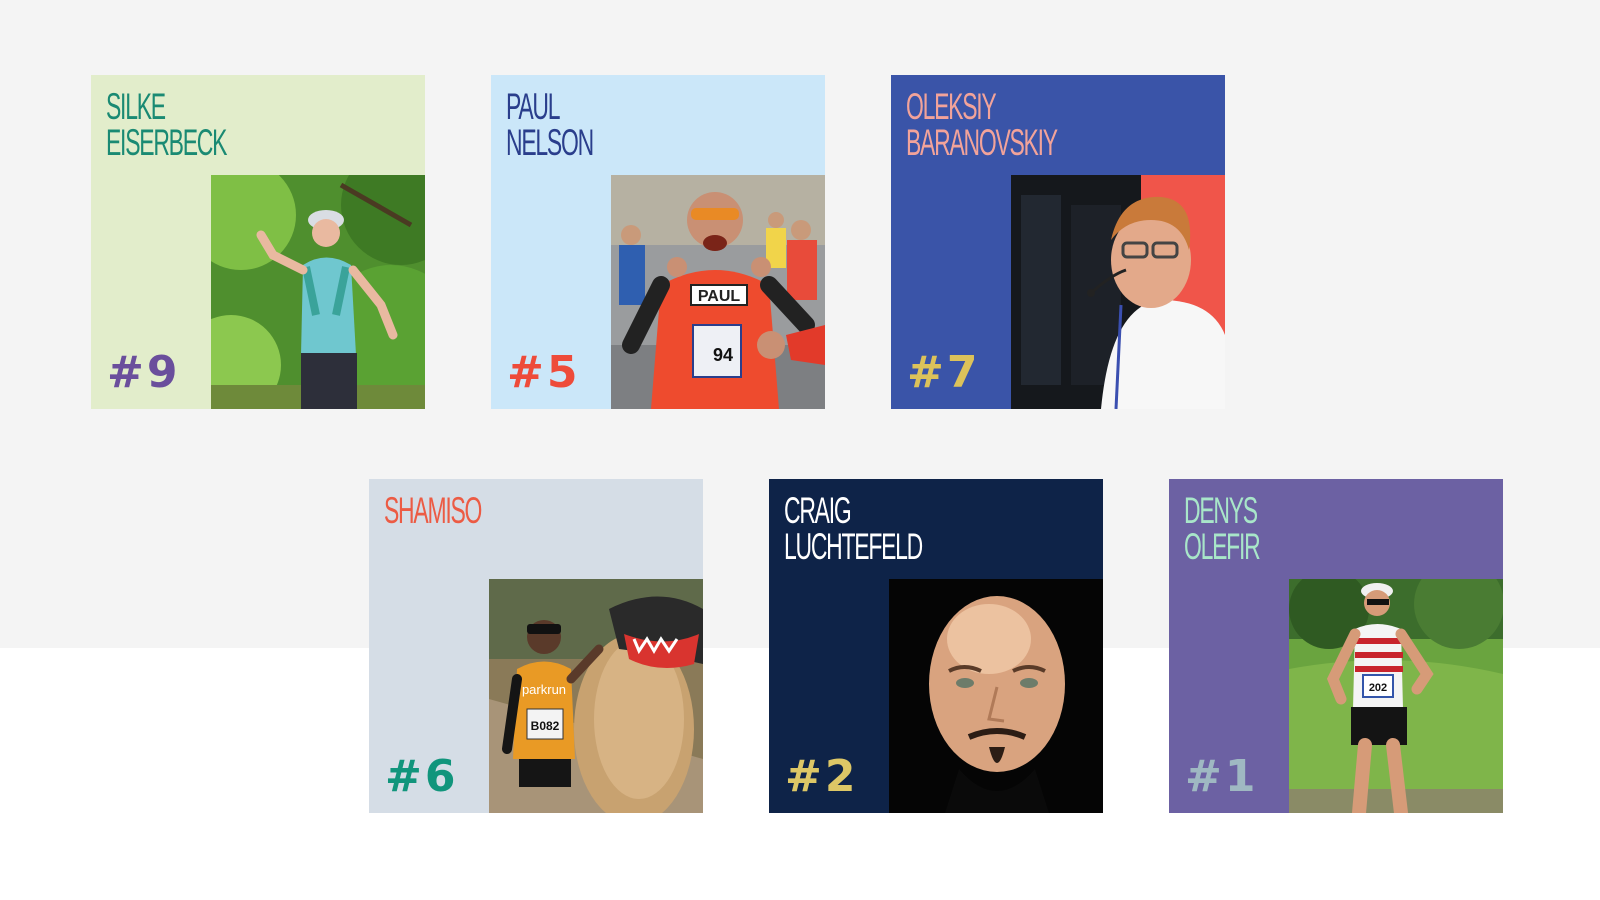 The image size is (1600, 900). Describe the element at coordinates (144, 372) in the screenshot. I see `card-rank: #9` at that location.